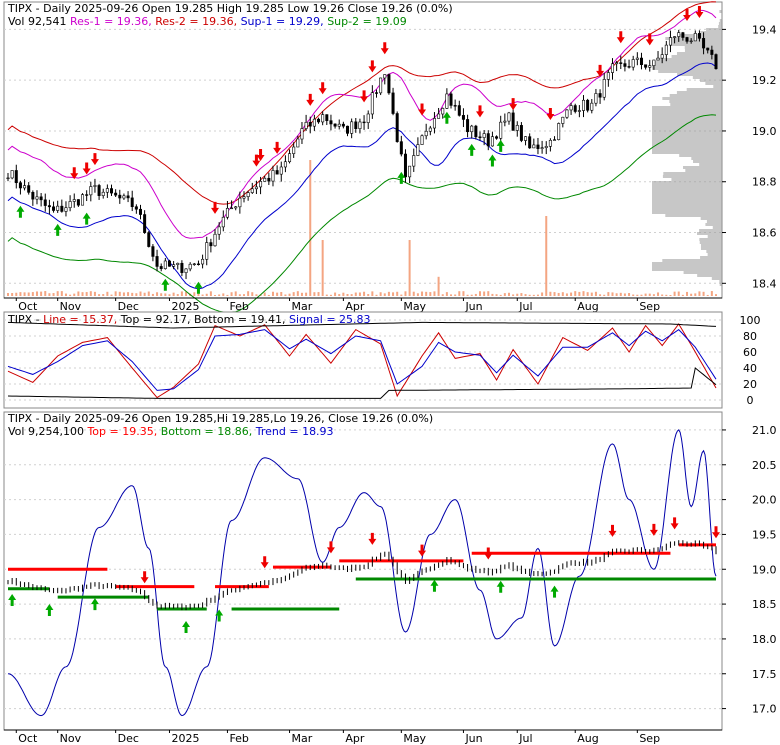 Image resolution: width=780 pixels, height=745 pixels. I want to click on x-tick-label: Nov, so click(71, 738).